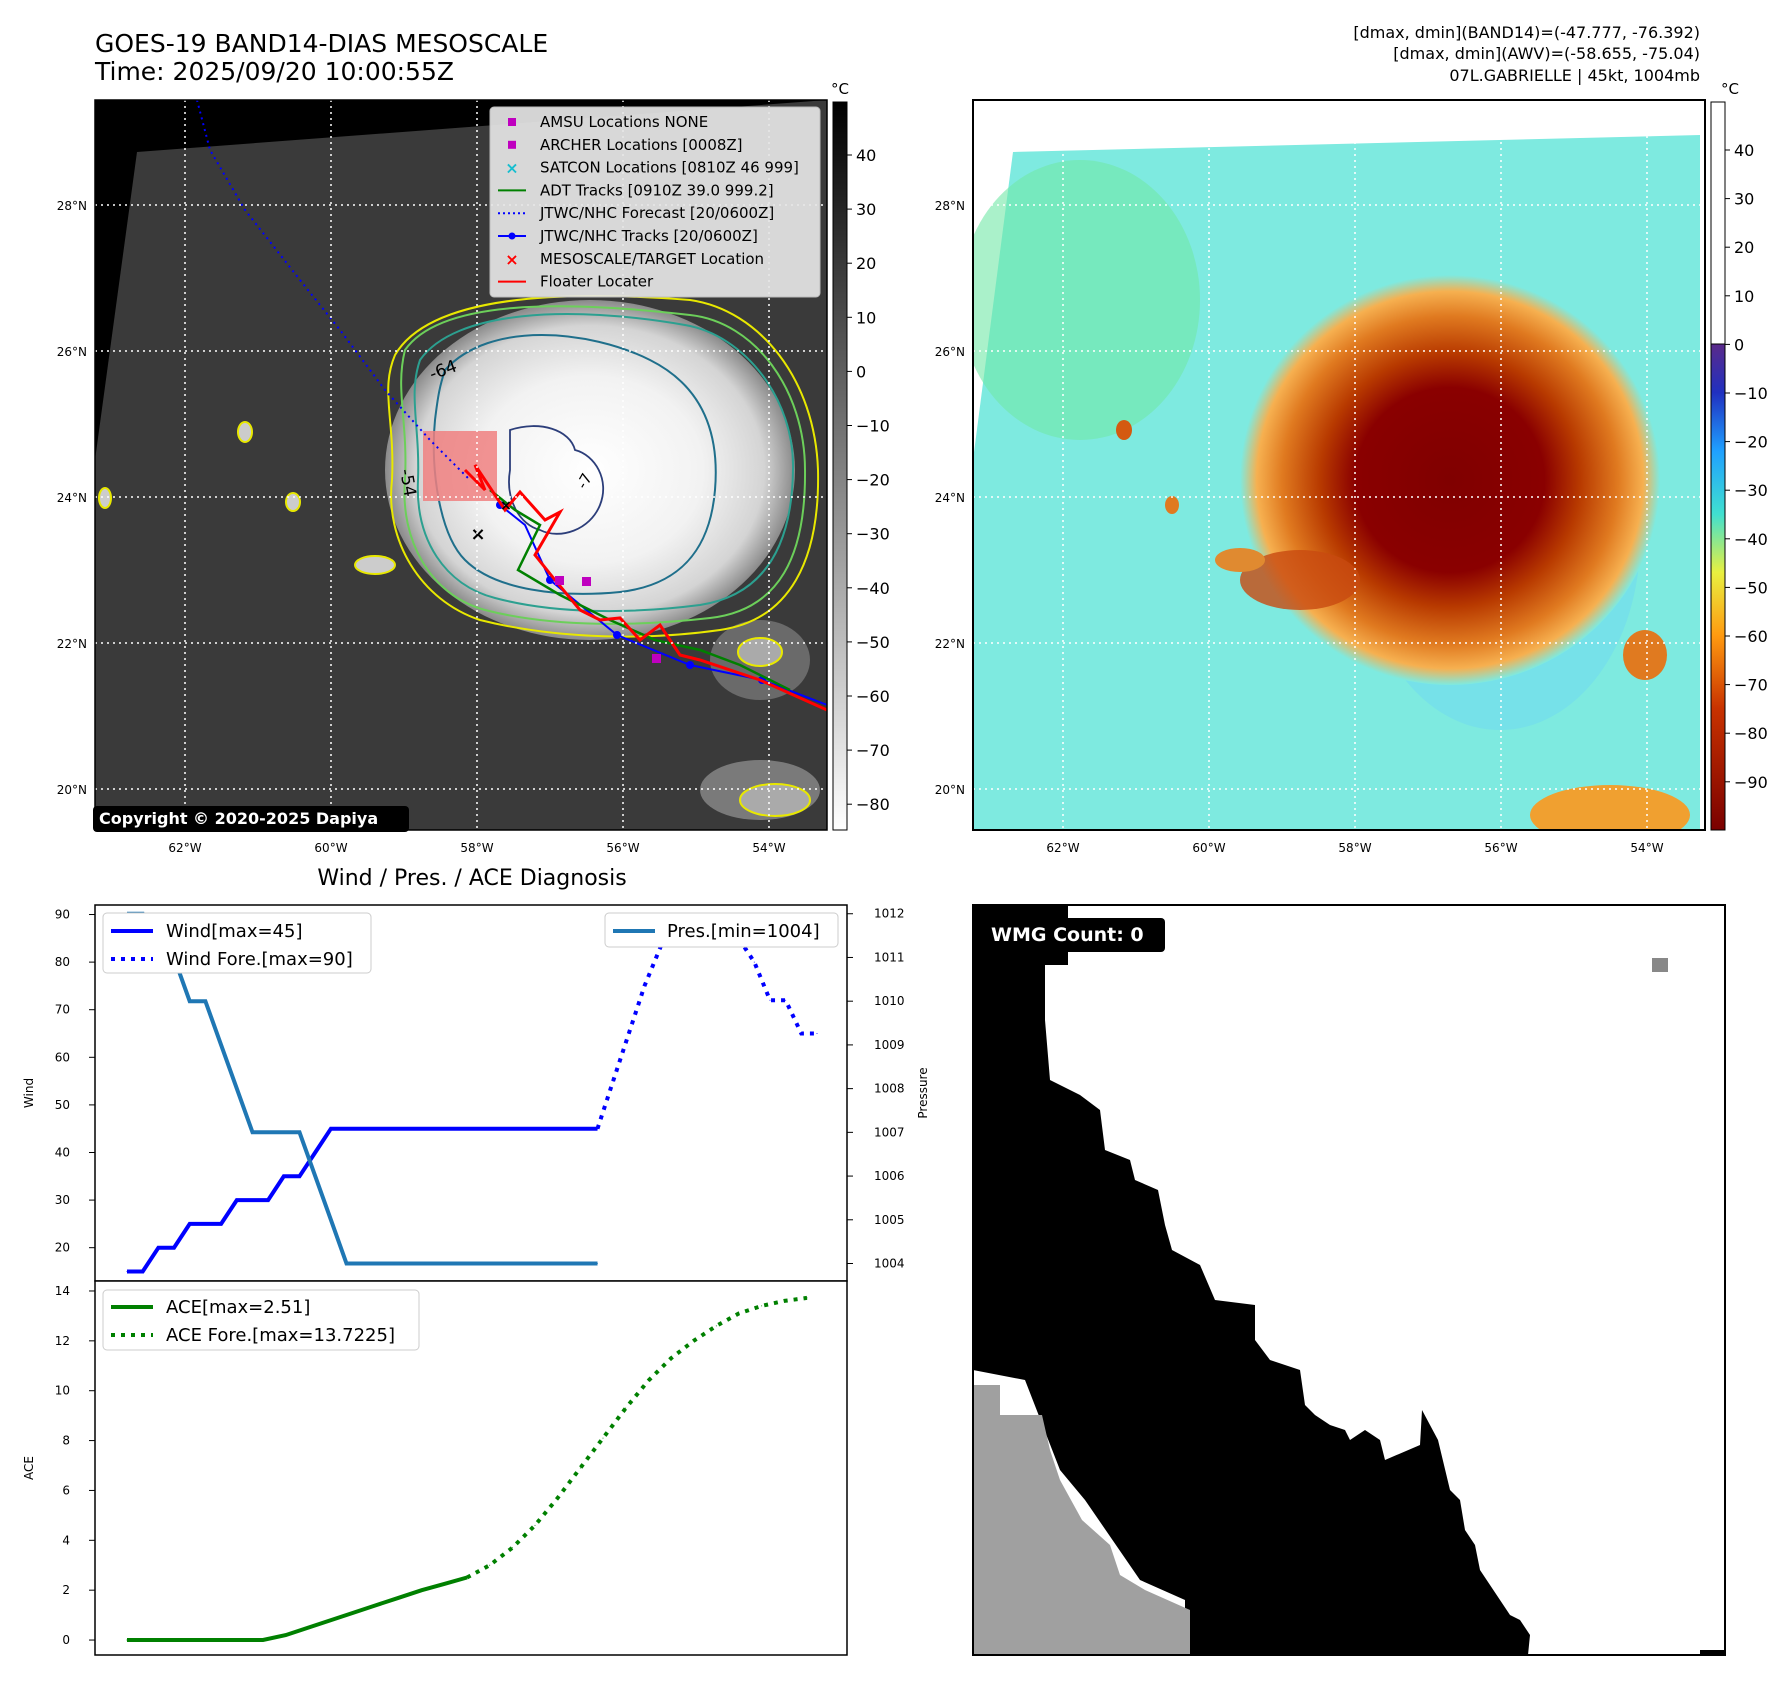 This screenshot has width=1788, height=1690. I want to click on legend-marker-dot, so click(512, 236).